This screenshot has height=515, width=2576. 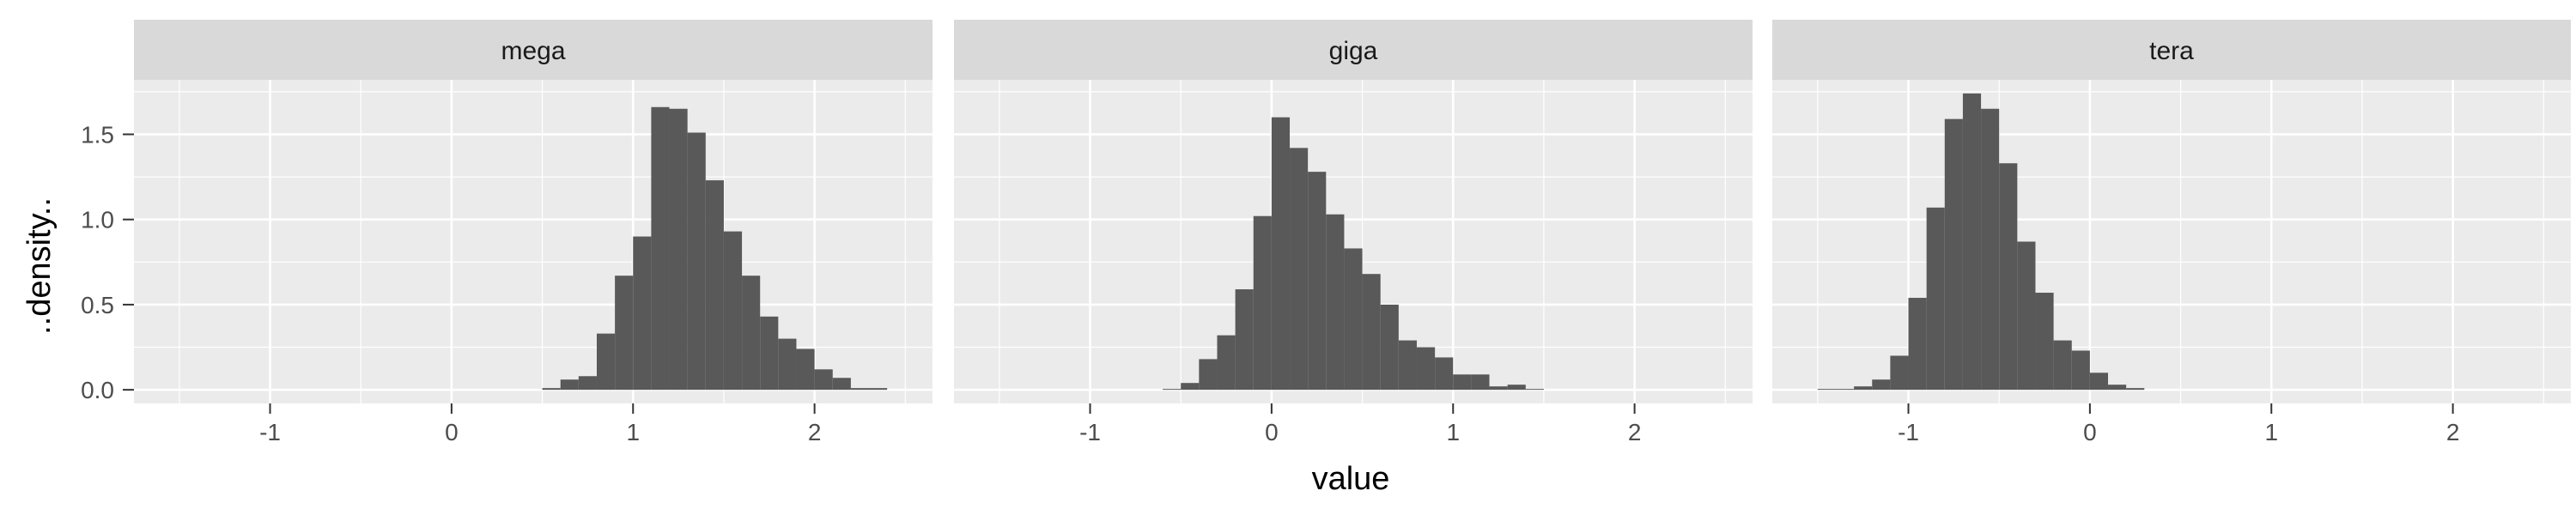 What do you see at coordinates (1351, 479) in the screenshot?
I see `x-axis-title: value` at bounding box center [1351, 479].